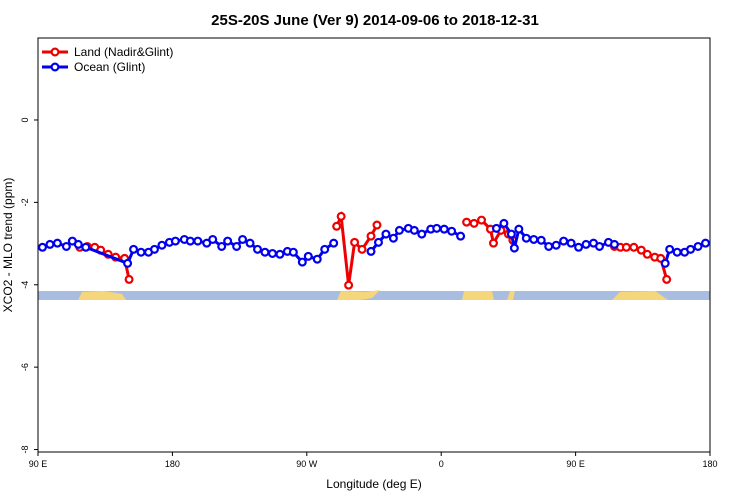 The width and height of the screenshot is (750, 500). What do you see at coordinates (25, 202) in the screenshot?
I see `y-tick-label: -2` at bounding box center [25, 202].